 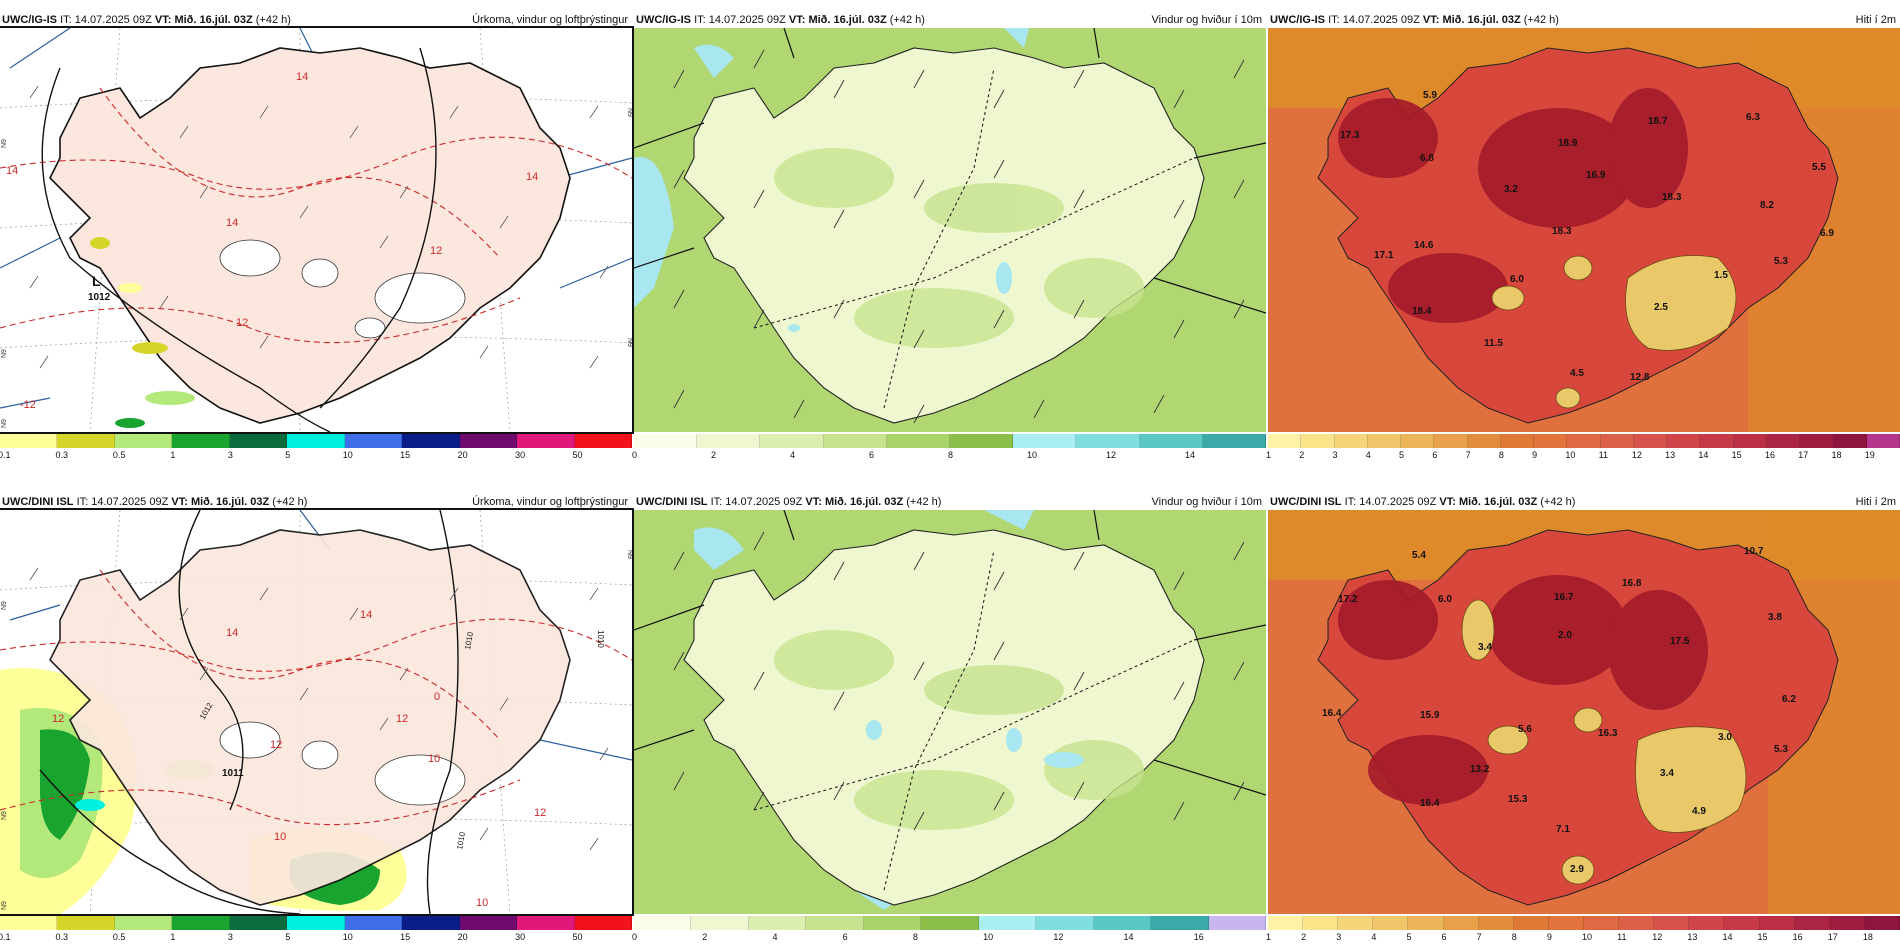 What do you see at coordinates (316, 456) in the screenshot?
I see `precip-scale-labels: 0.1 0.3 0.5 1 3 5 10 15 20 30 50` at bounding box center [316, 456].